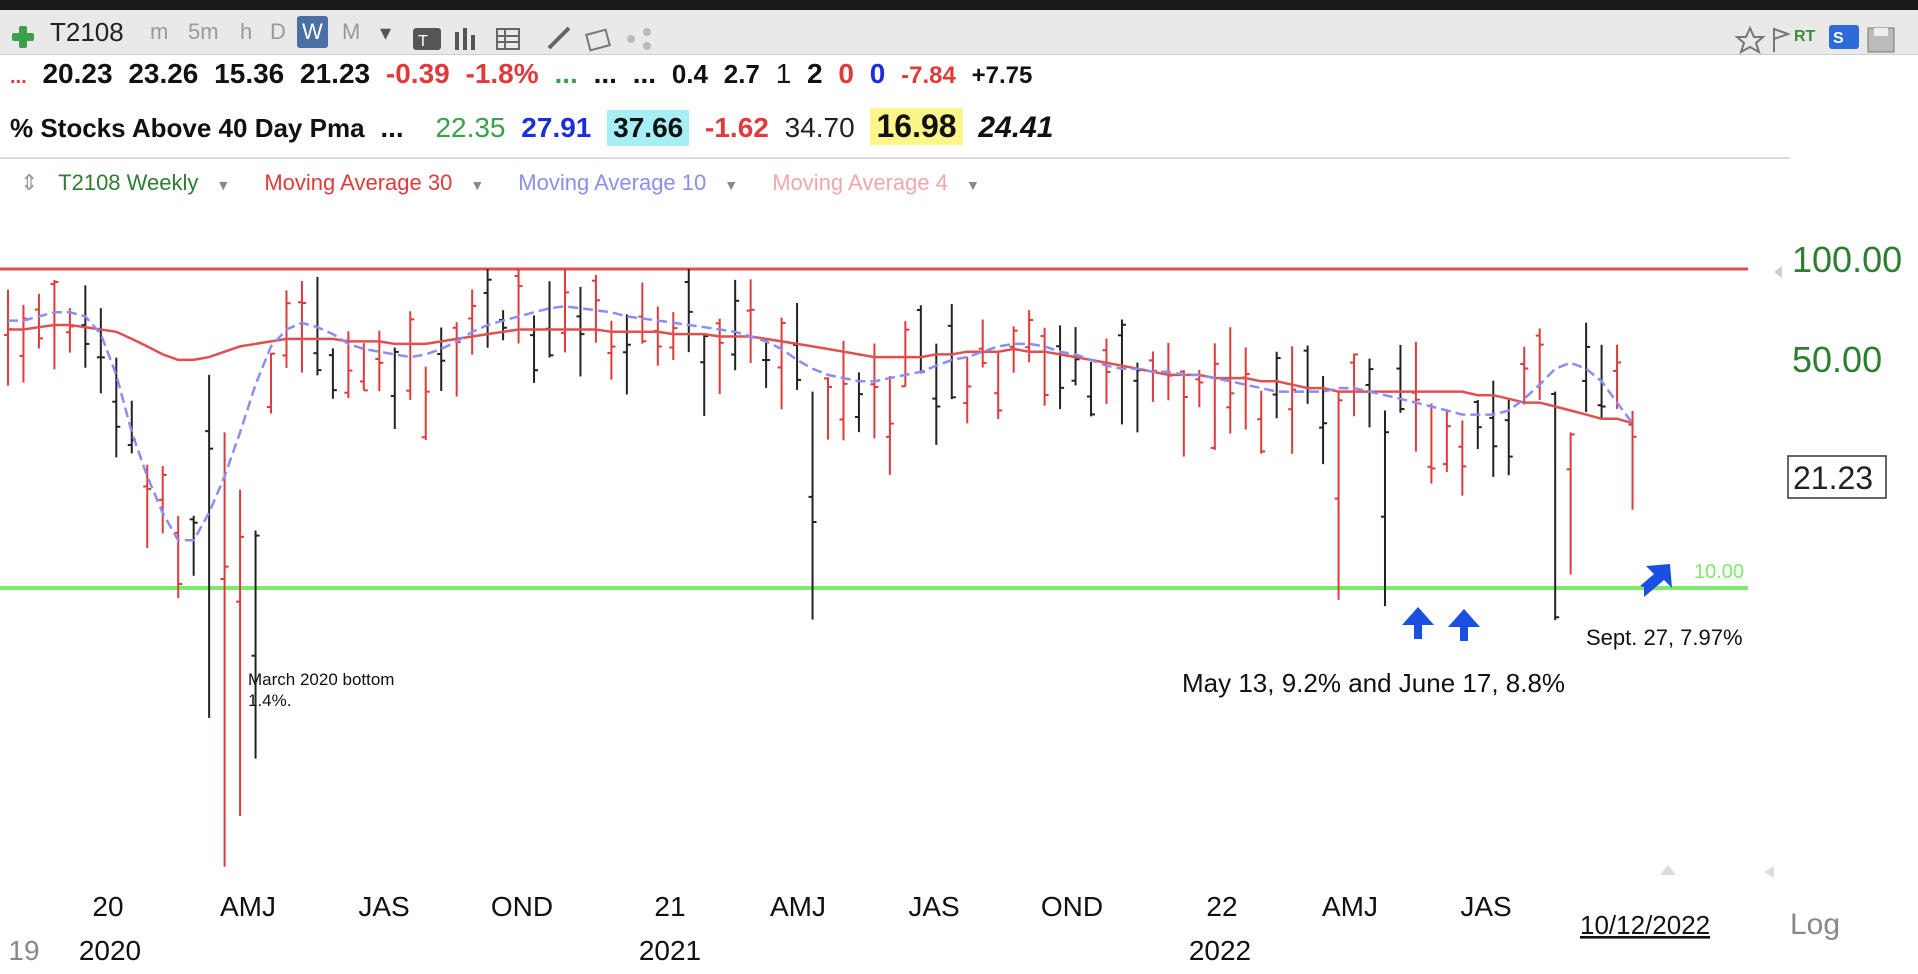  I want to click on s-badge-icon: S, so click(1844, 40).